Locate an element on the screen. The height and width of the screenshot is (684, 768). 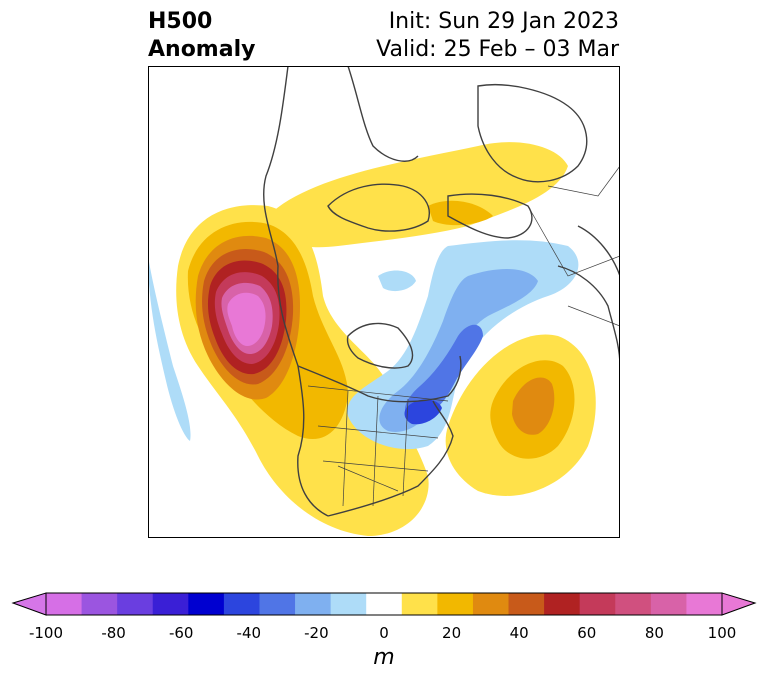
init-date: Init: Sun 29 Jan 2023 is located at coordinates (503, 21).